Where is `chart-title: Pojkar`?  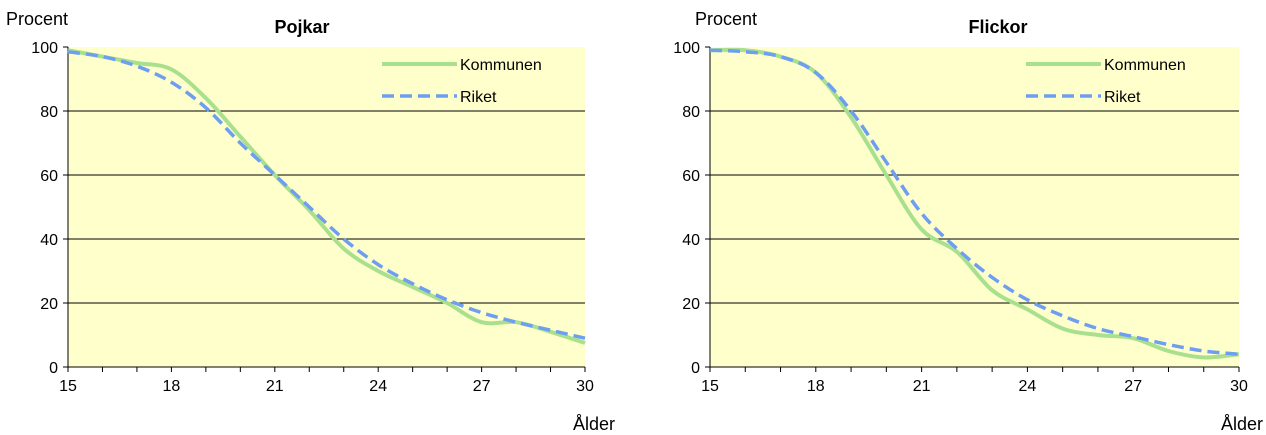 chart-title: Pojkar is located at coordinates (301, 27).